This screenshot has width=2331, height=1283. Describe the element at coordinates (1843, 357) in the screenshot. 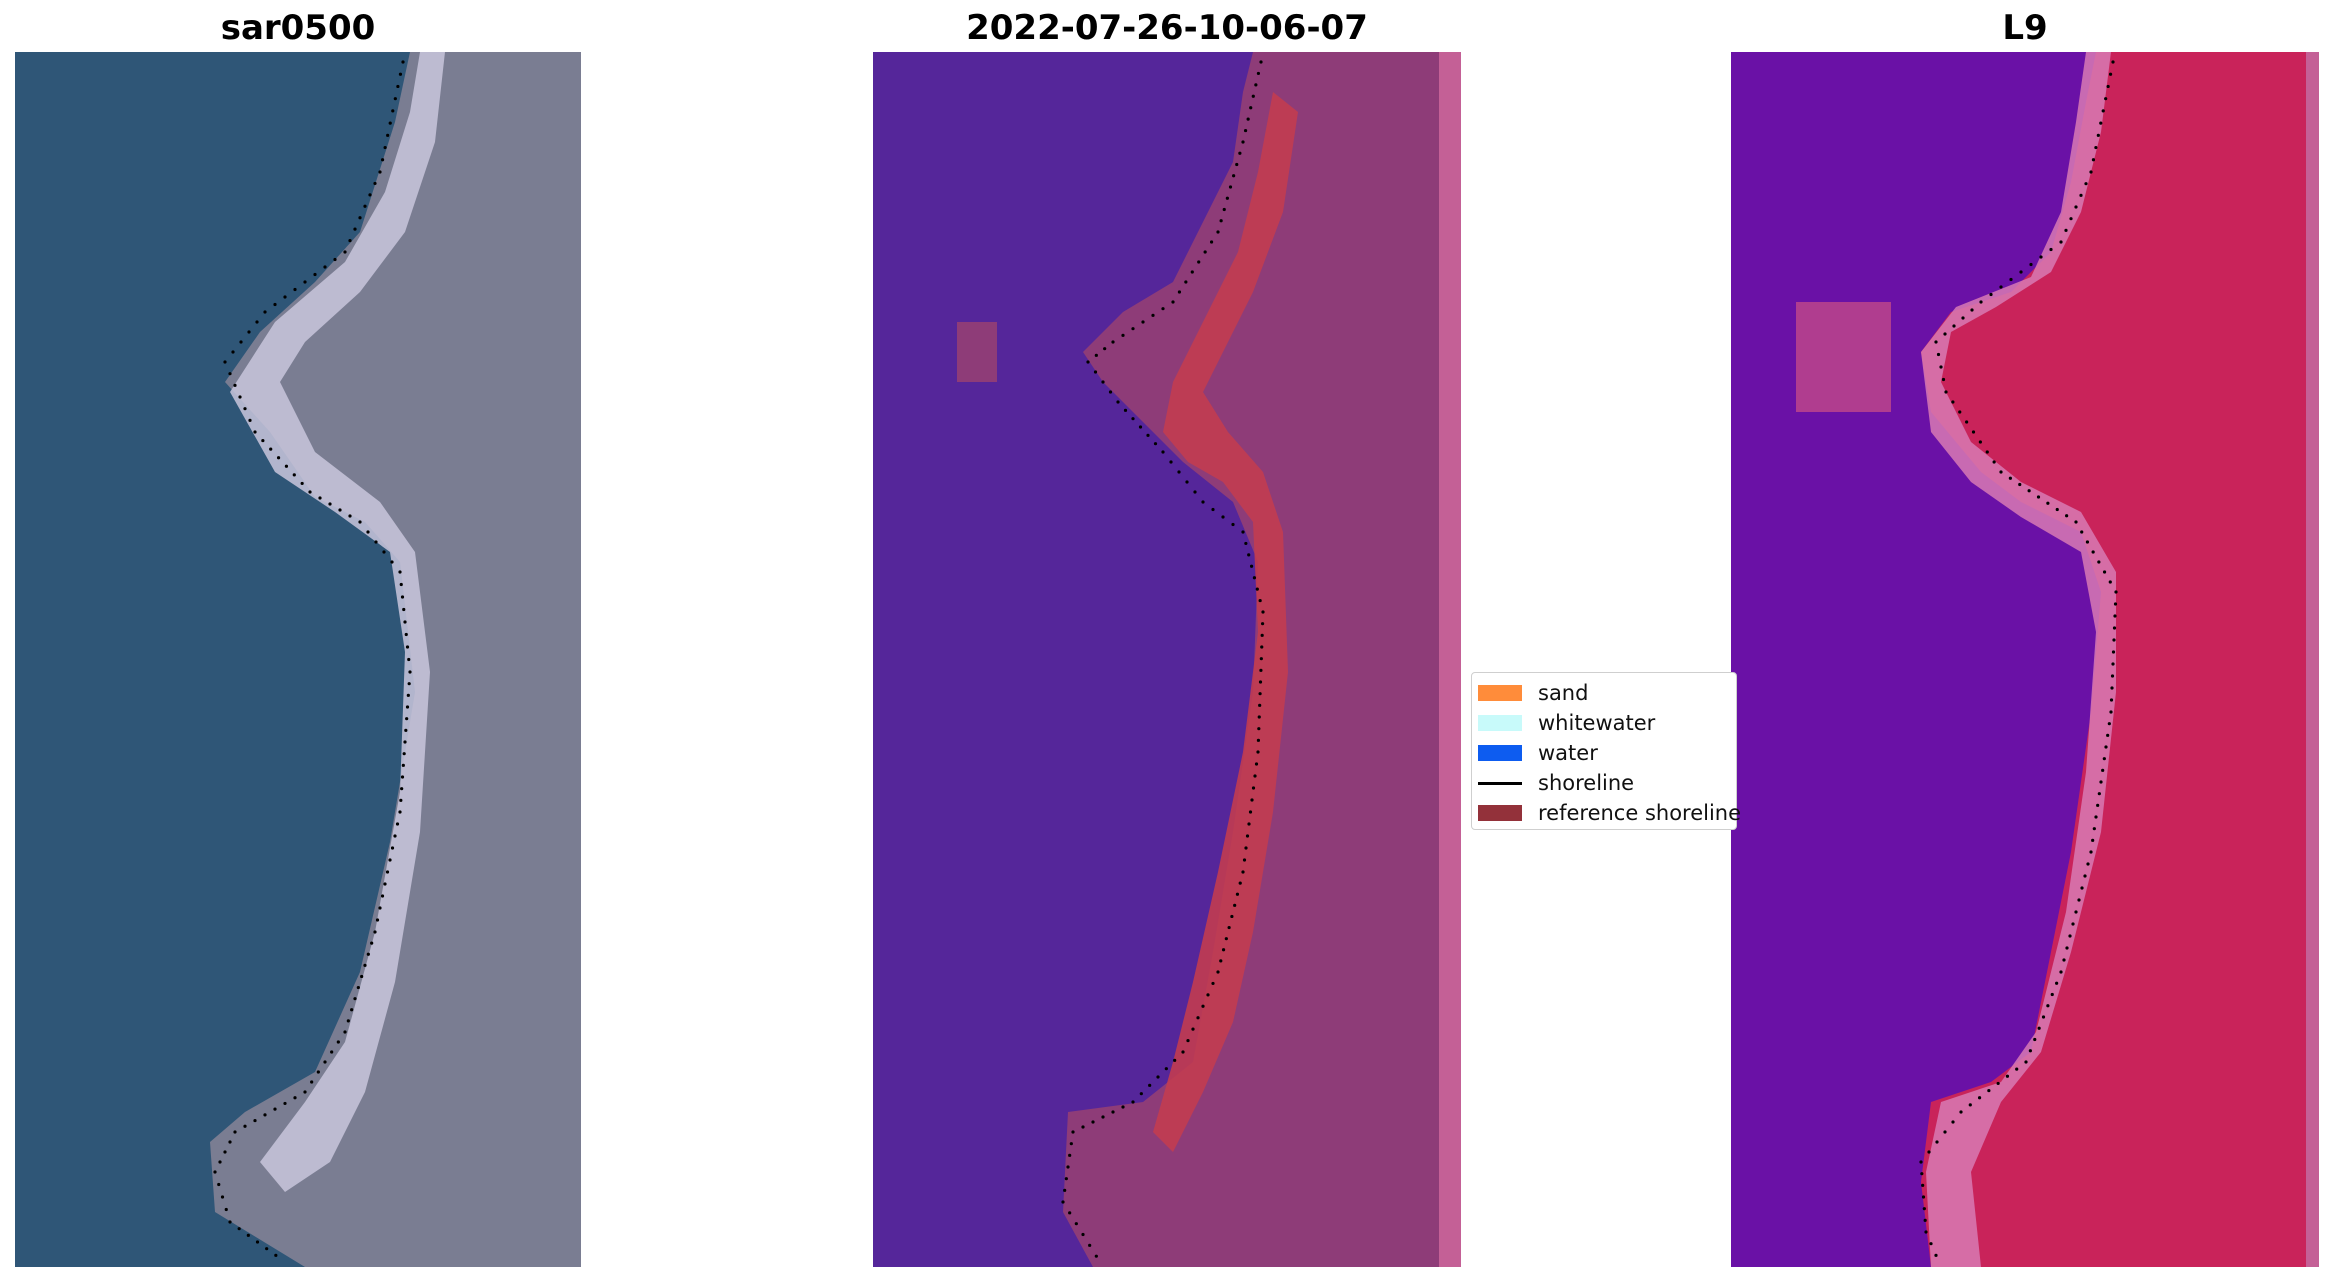

I see `bright-patch` at that location.